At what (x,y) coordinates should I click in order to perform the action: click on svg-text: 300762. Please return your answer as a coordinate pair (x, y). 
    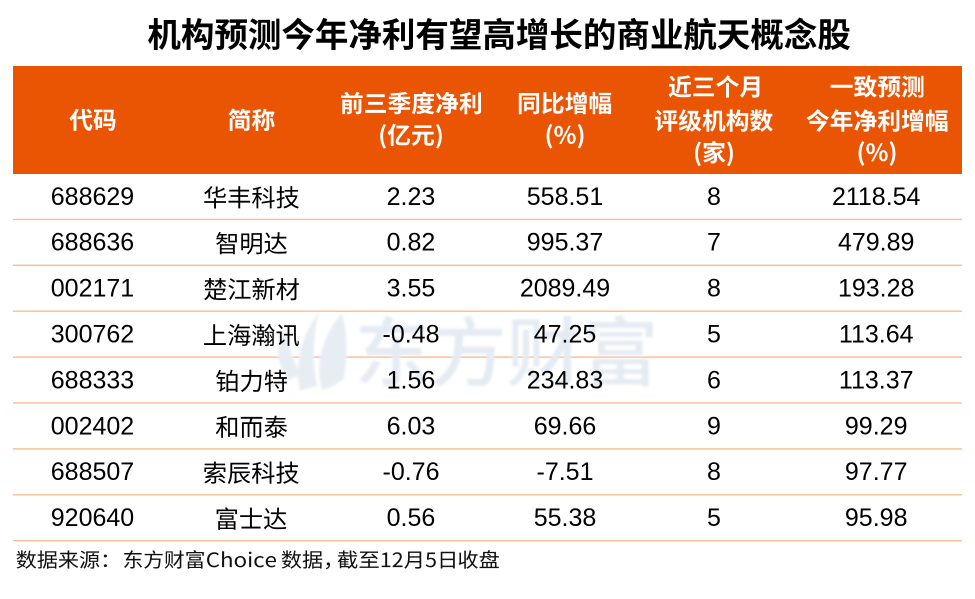
    Looking at the image, I should click on (92, 335).